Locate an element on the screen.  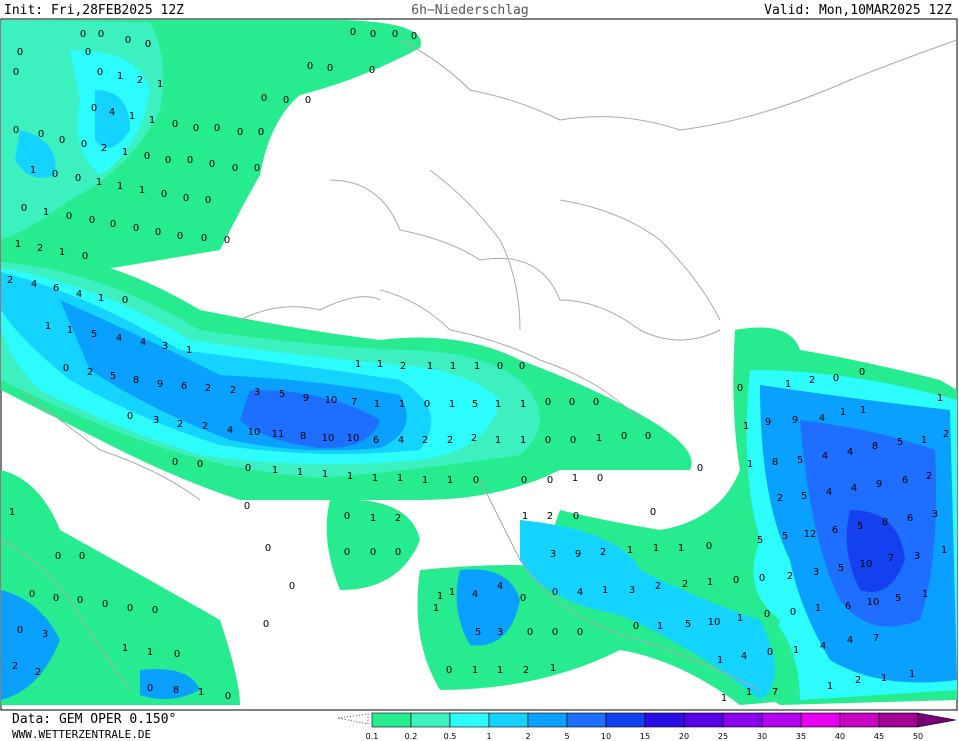
legend: 0.1 0.2 0.5 1 2 5 10 15 20 25 30 35 40 45 50 is located at coordinates (661, 726).